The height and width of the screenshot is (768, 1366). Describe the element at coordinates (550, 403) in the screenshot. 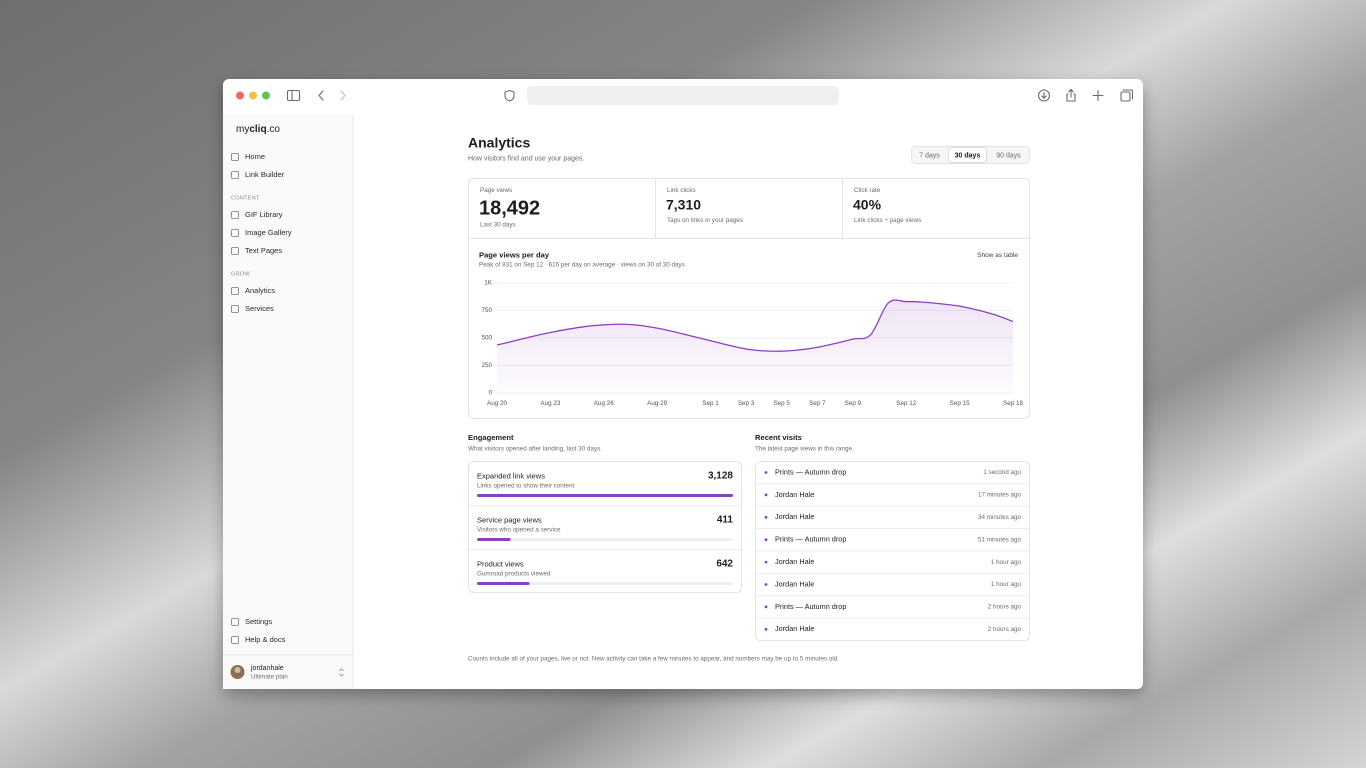

I see `x-tick-label: Aug 23` at that location.